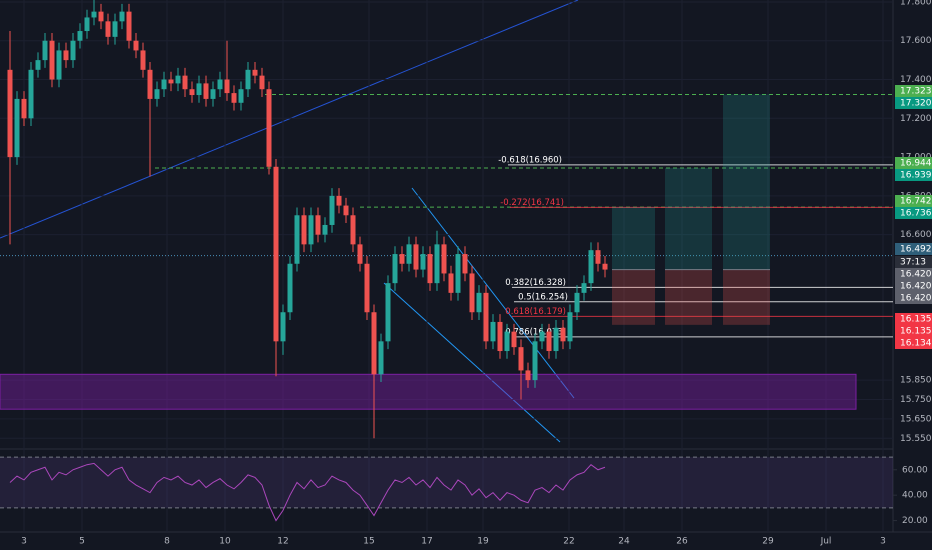 The width and height of the screenshot is (932, 550). I want to click on x-tick-label: 29, so click(768, 542).